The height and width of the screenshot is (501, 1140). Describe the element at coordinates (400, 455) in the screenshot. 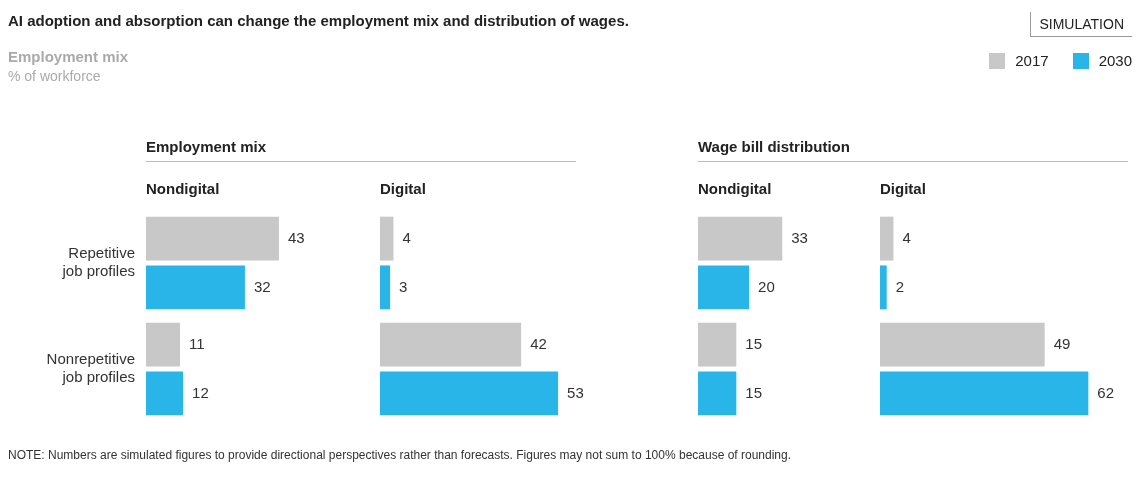

I see `text: NOTE: Numbers are simulated figures to provide directional perspectives rather than forecasts. Figures may not sum to 100% because of rounding.` at that location.